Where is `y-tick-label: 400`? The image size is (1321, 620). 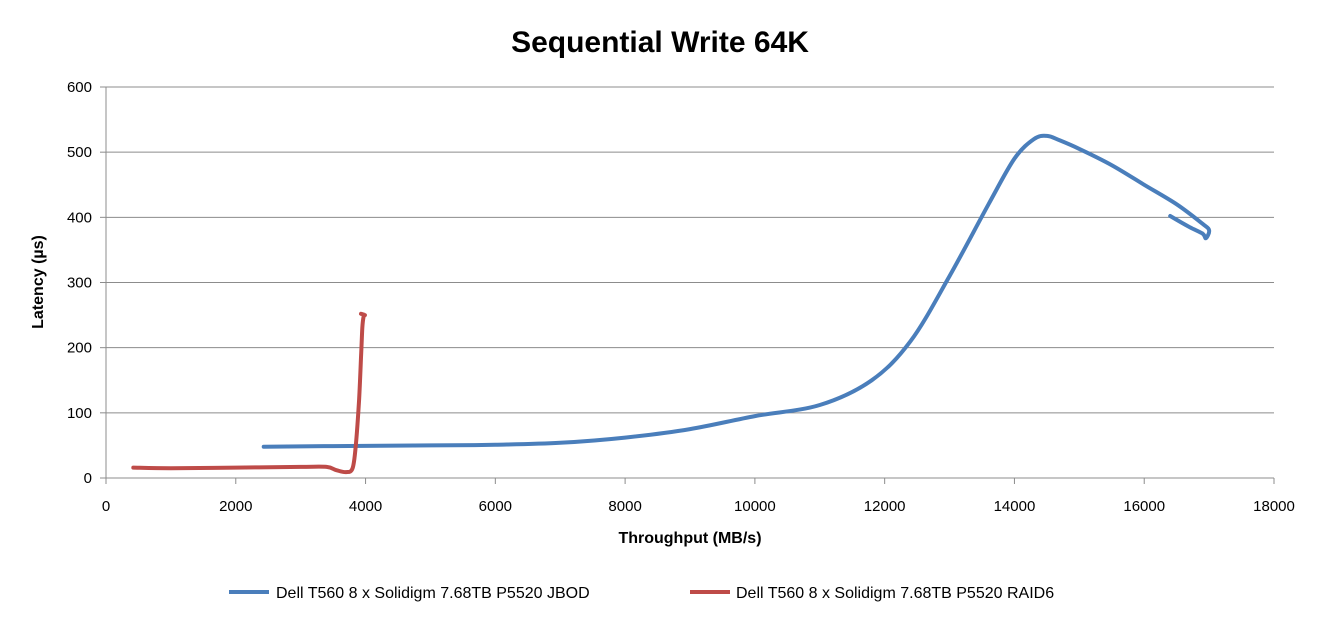
y-tick-label: 400 is located at coordinates (79, 217).